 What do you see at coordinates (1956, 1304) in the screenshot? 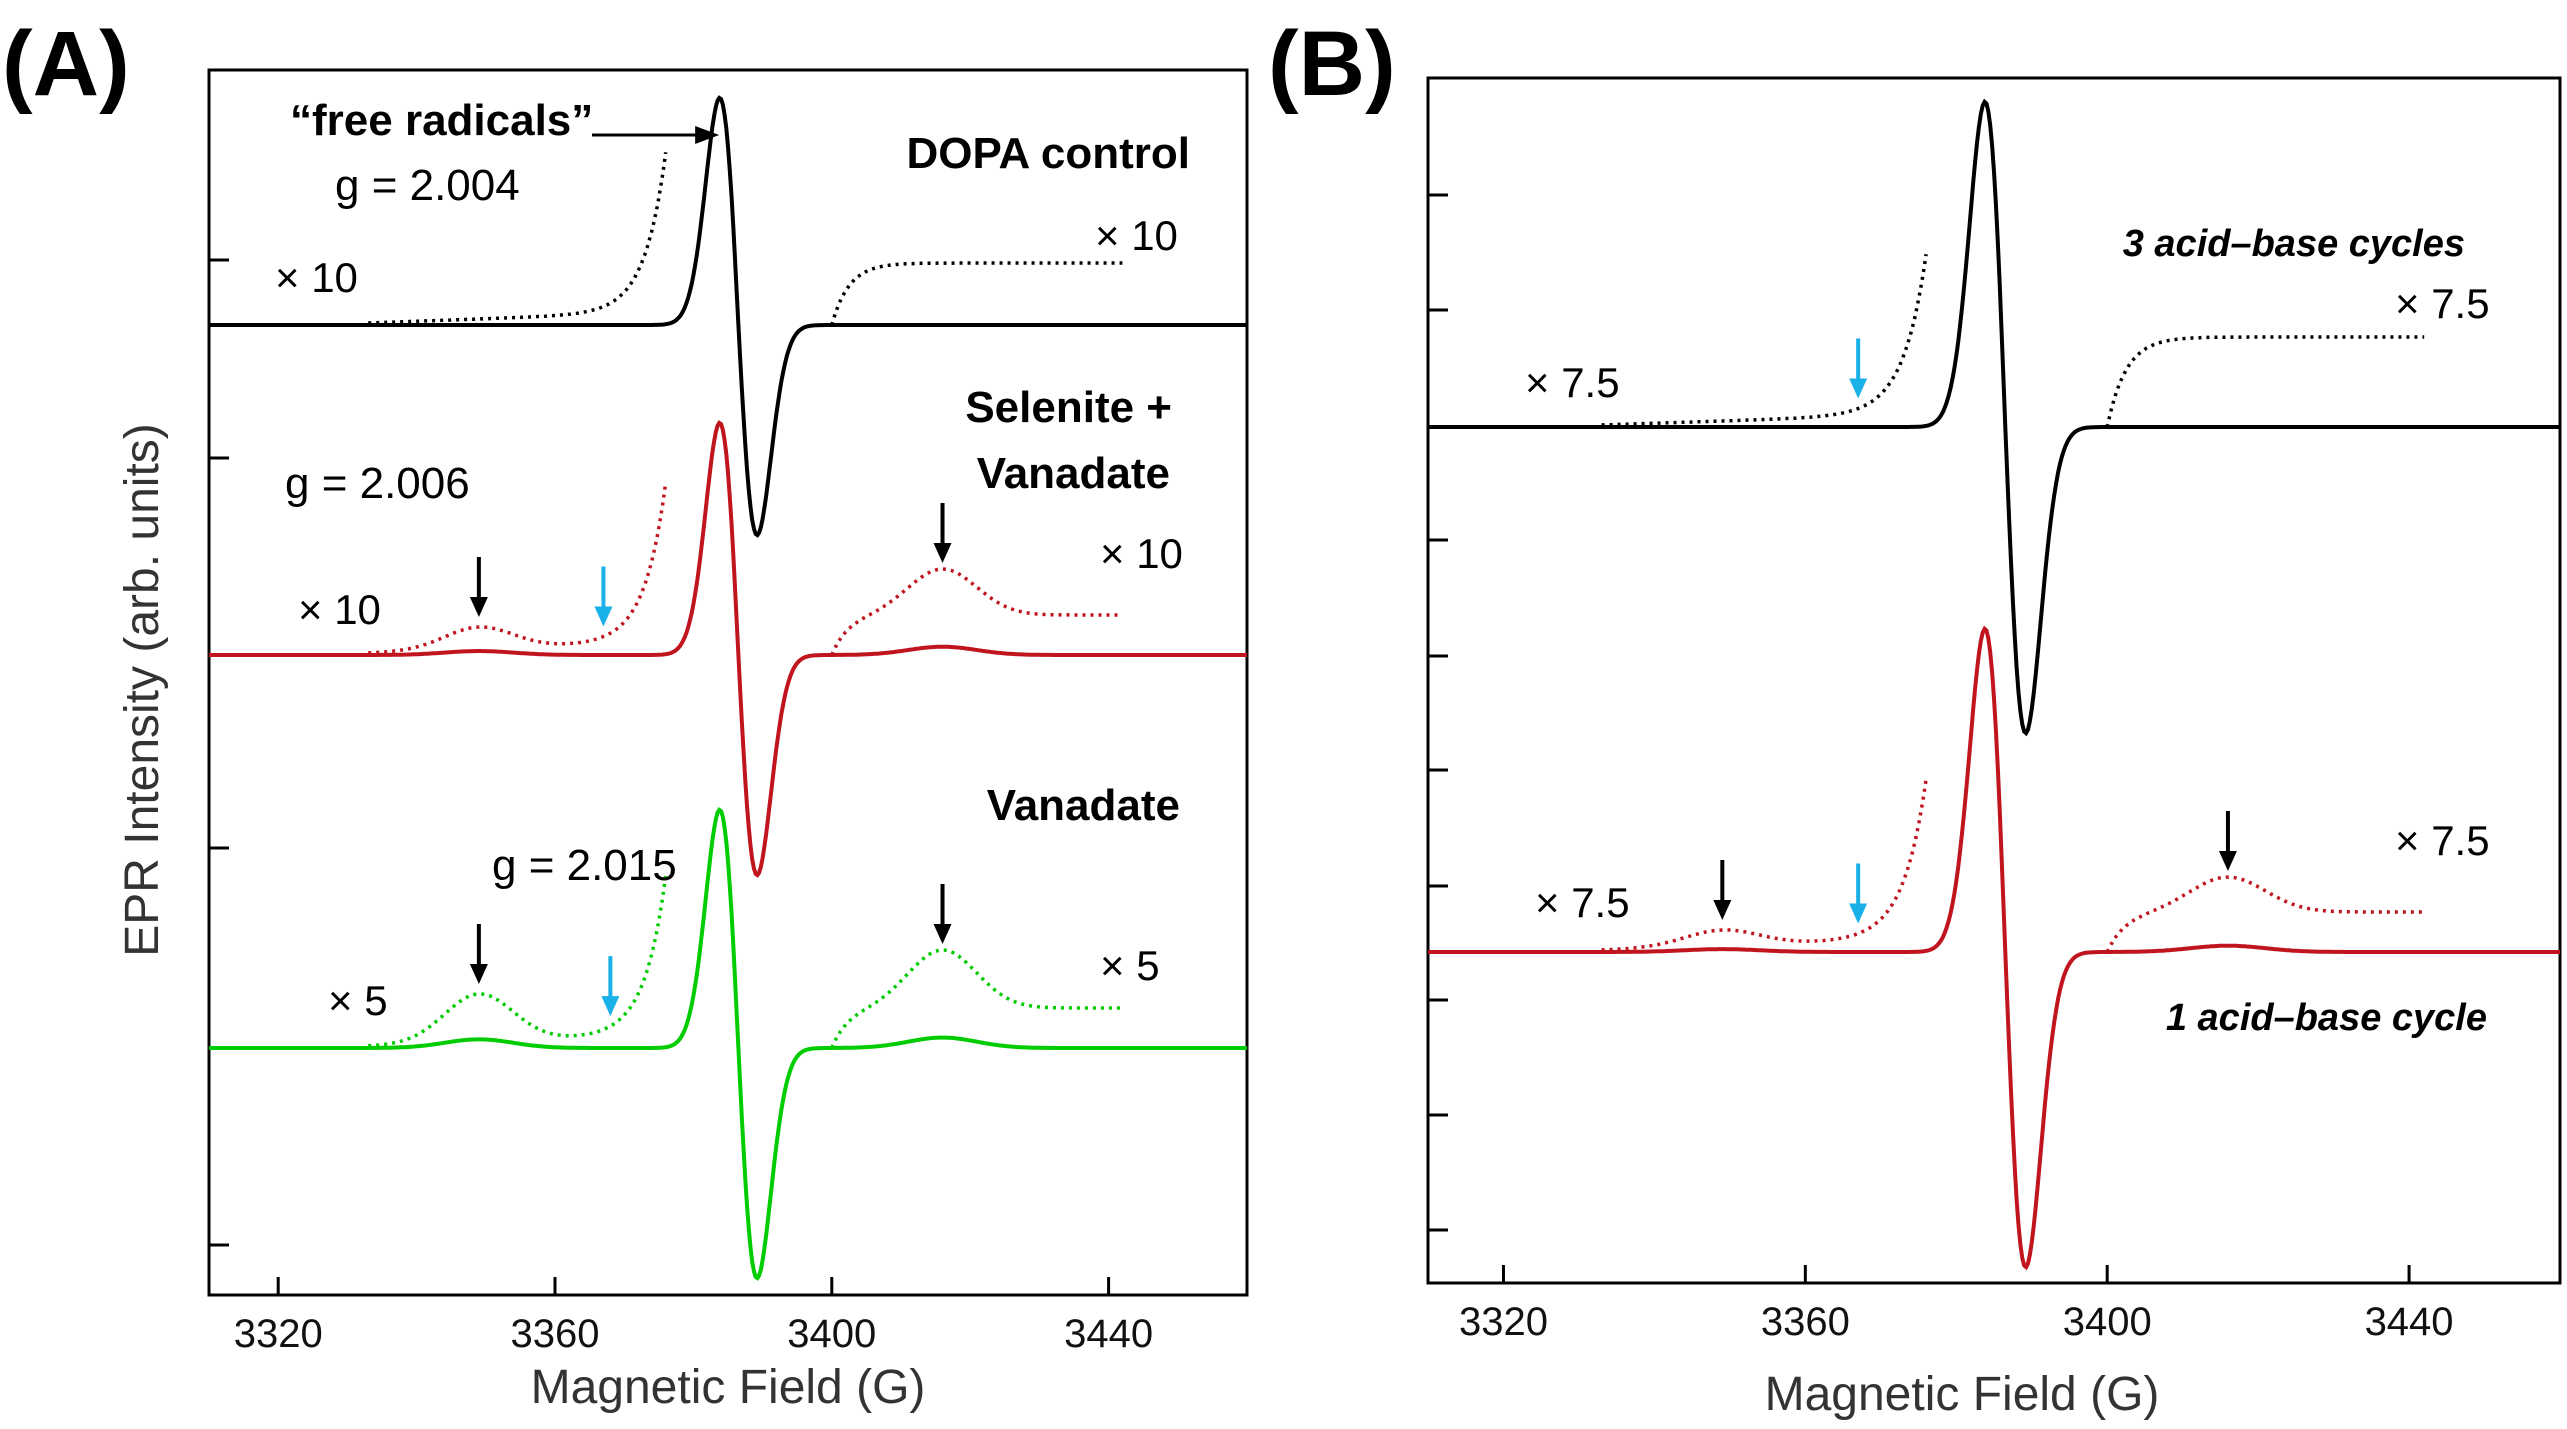
I see `panel-b-x-ticks: 3320 3360 3400 3440` at bounding box center [1956, 1304].